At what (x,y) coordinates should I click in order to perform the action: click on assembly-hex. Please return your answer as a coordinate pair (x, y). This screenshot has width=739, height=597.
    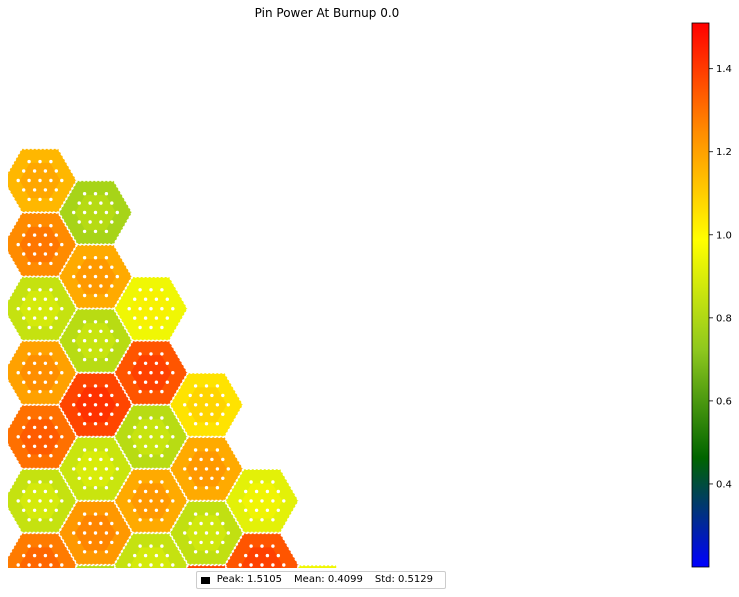
    Looking at the image, I should click on (43, 244).